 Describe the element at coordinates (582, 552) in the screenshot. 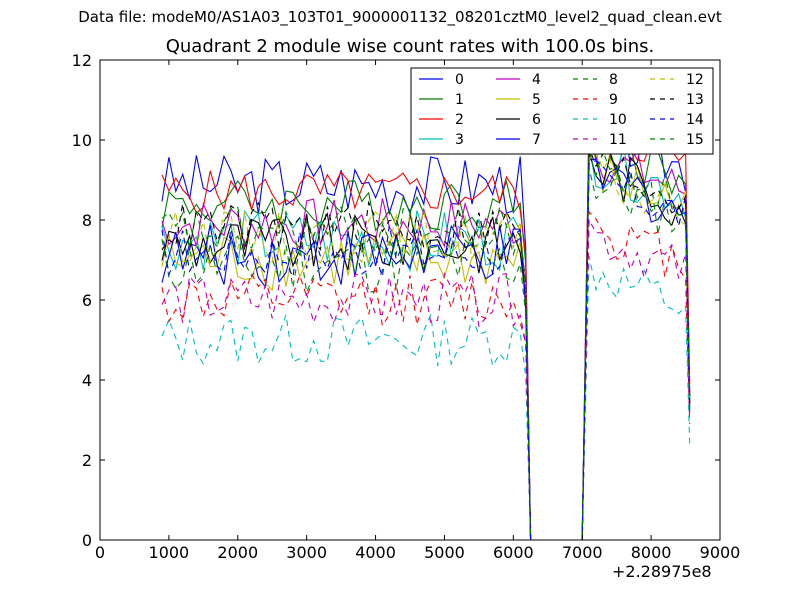

I see `x-tick-label: 7000` at that location.